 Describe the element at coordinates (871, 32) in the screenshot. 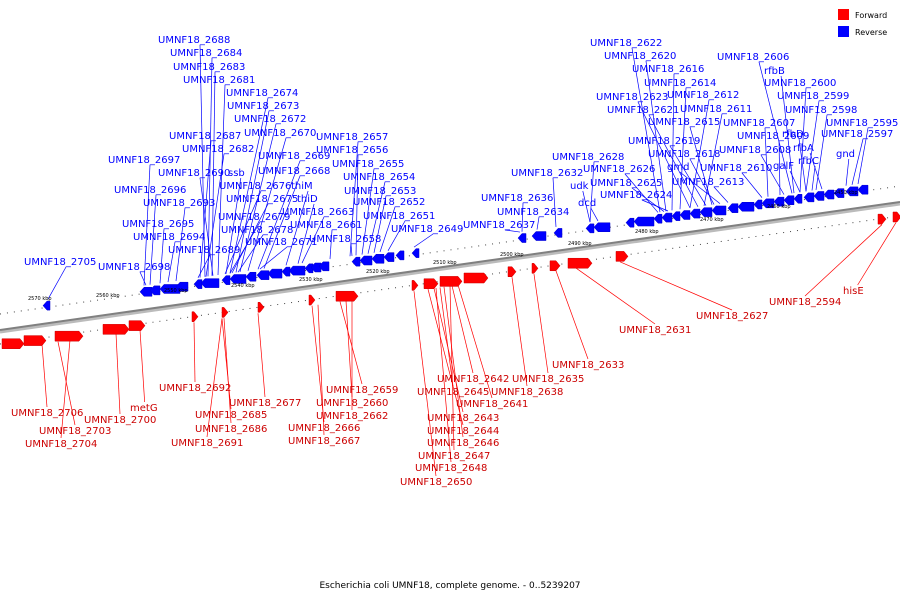

I see `legend-reverse-label: Reverse` at that location.